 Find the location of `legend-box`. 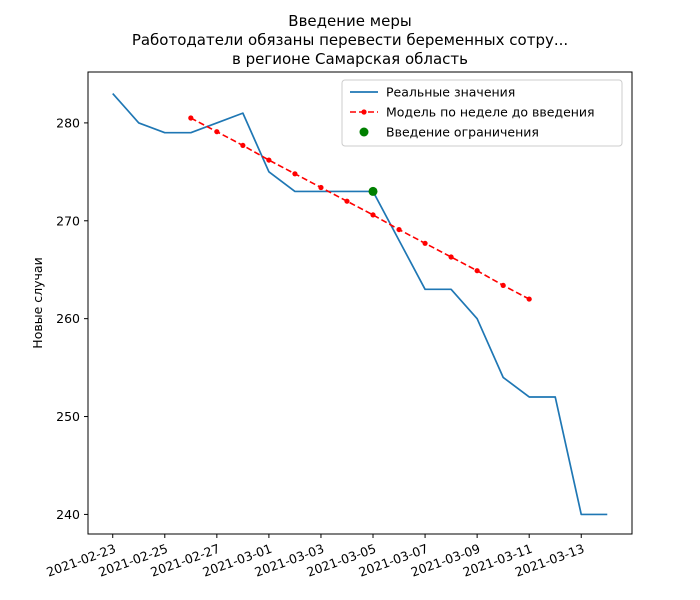

legend-box is located at coordinates (482, 113).